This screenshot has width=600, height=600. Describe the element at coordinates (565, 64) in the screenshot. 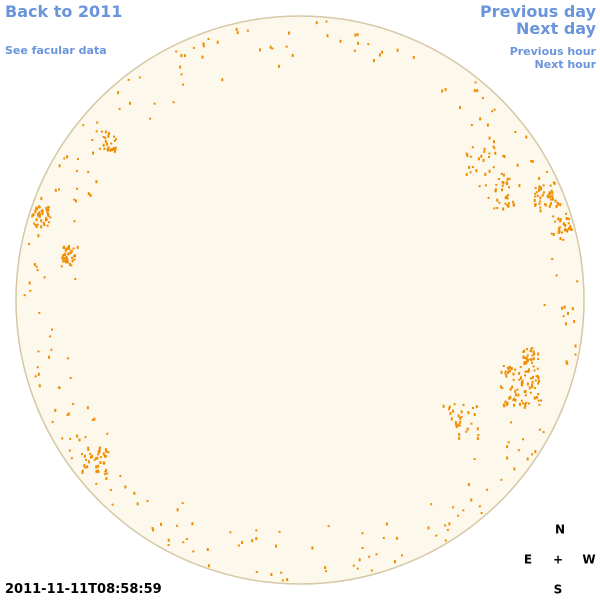

I see `next-hour-link: Next hour` at that location.